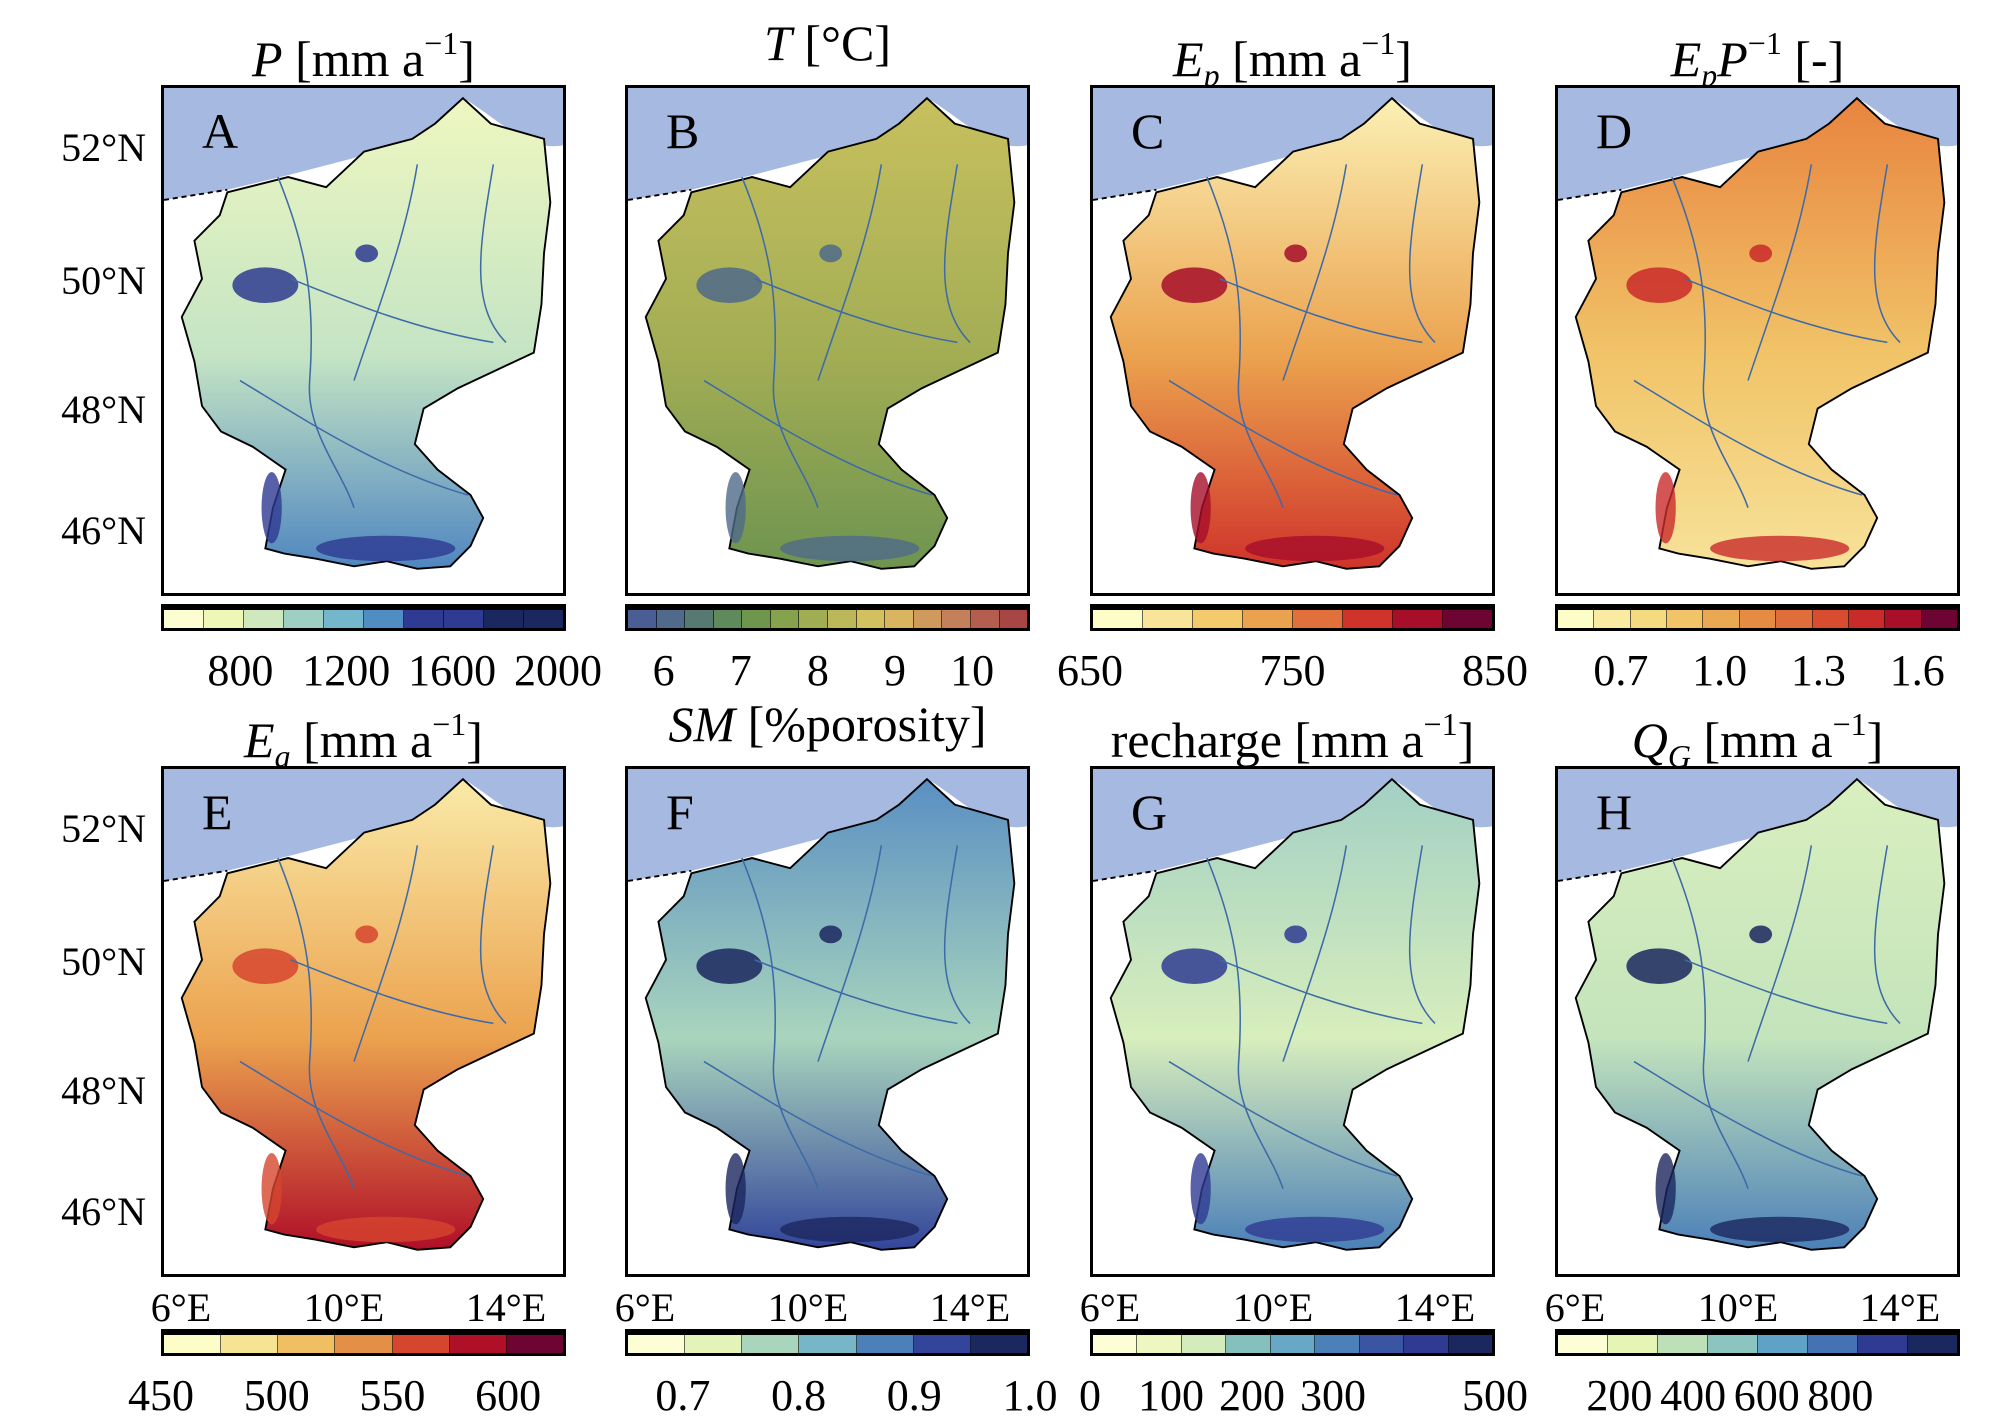  What do you see at coordinates (508, 1395) in the screenshot?
I see `colorbar-tick-label: 600` at bounding box center [508, 1395].